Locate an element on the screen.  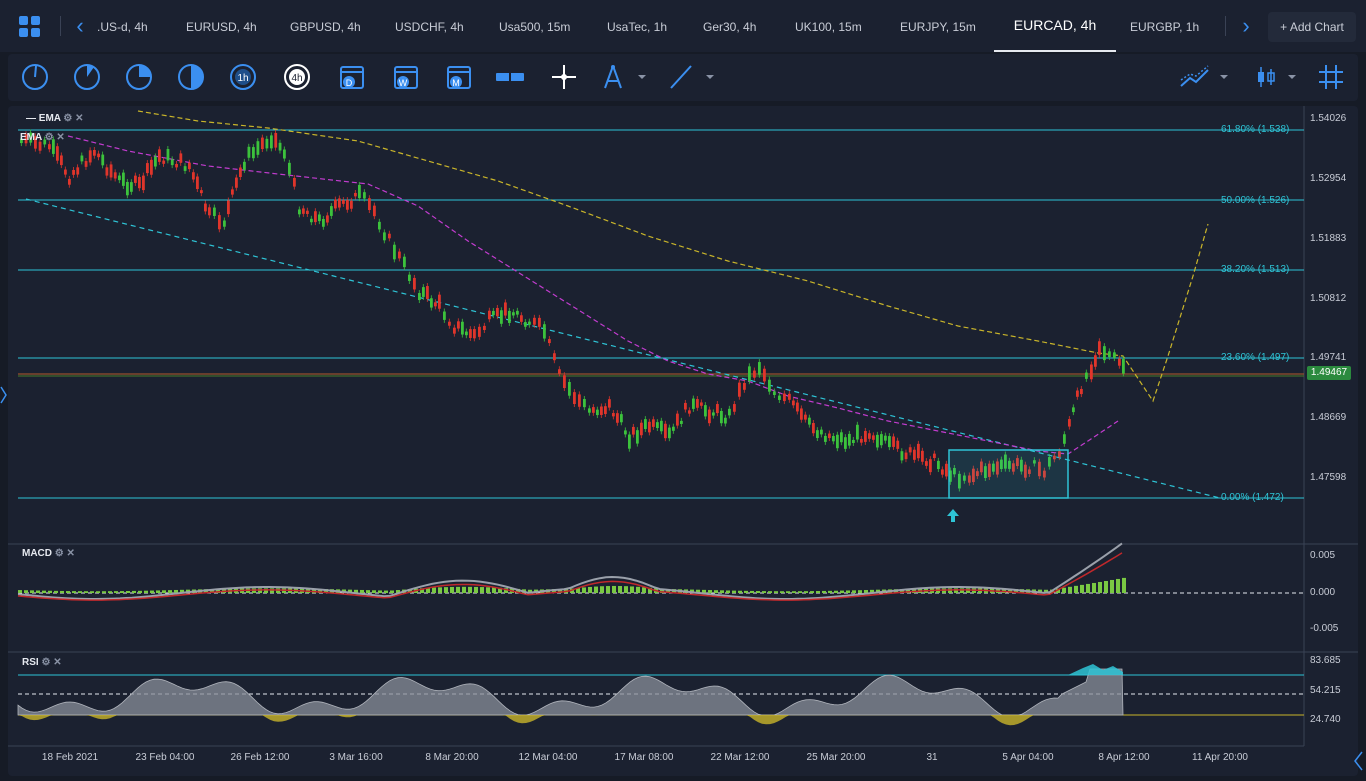
timeframe-1m-icon is located at coordinates (35, 77).